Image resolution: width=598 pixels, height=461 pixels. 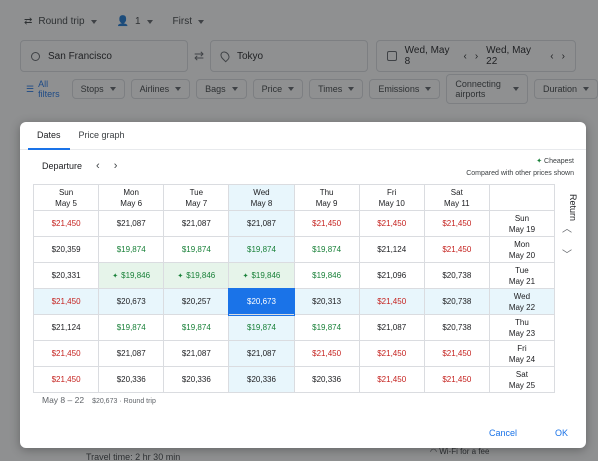 I want to click on return-date-cell: Wed May 22, so click(x=522, y=301).